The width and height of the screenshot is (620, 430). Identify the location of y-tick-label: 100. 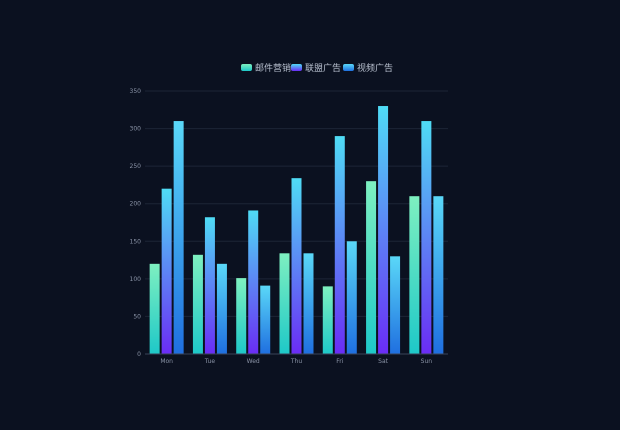
(136, 279).